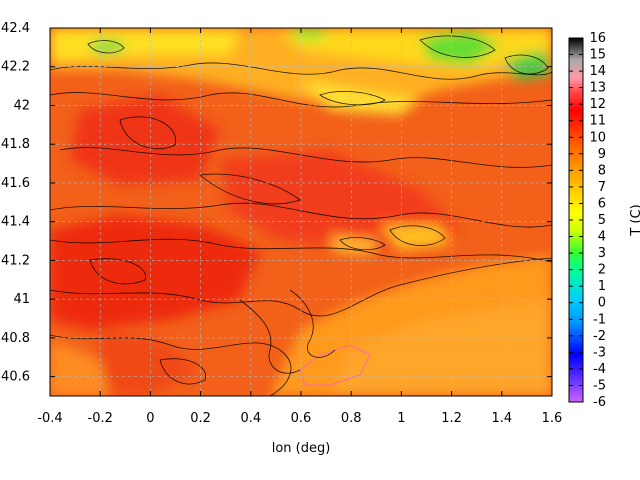 The height and width of the screenshot is (480, 640). I want to click on y-tick-label: 42.2, so click(15, 67).